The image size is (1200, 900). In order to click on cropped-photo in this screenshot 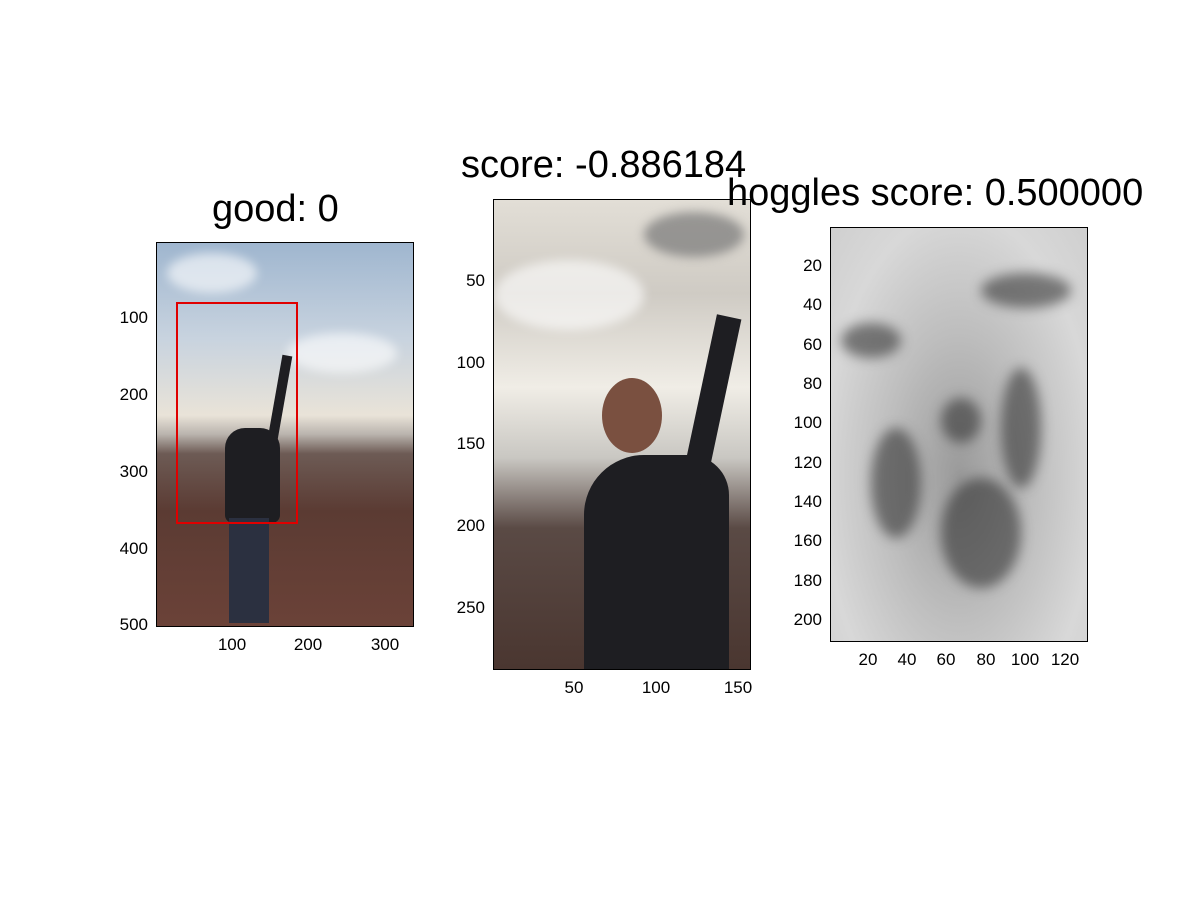, I will do `click(622, 434)`.